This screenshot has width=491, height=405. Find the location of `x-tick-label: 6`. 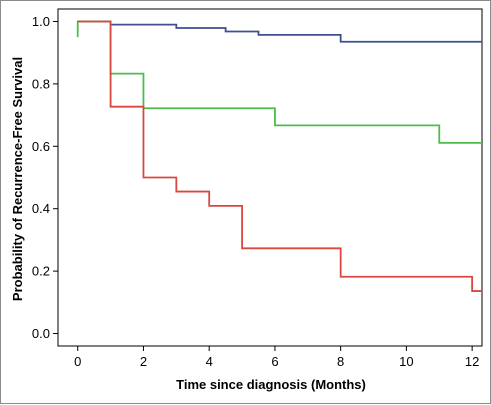

x-tick-label: 6 is located at coordinates (274, 361).